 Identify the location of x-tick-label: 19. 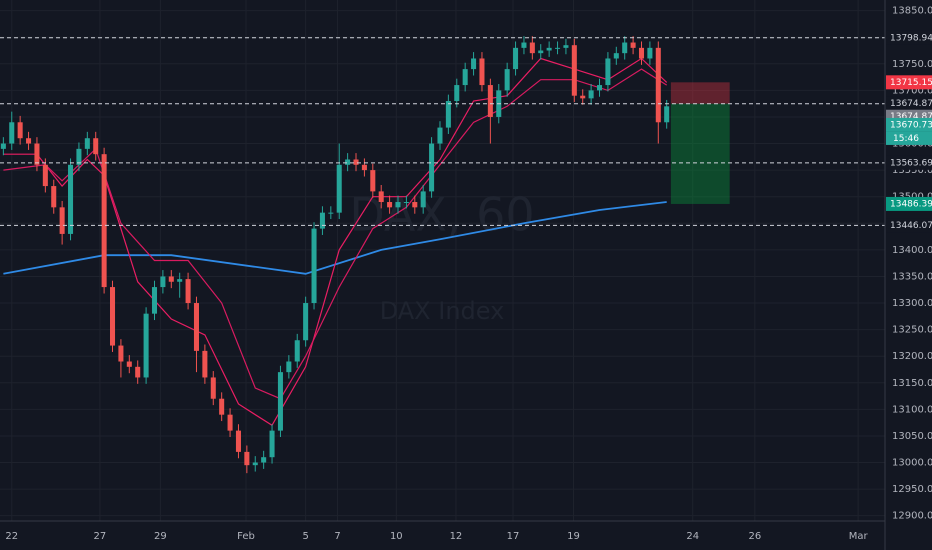
(573, 536).